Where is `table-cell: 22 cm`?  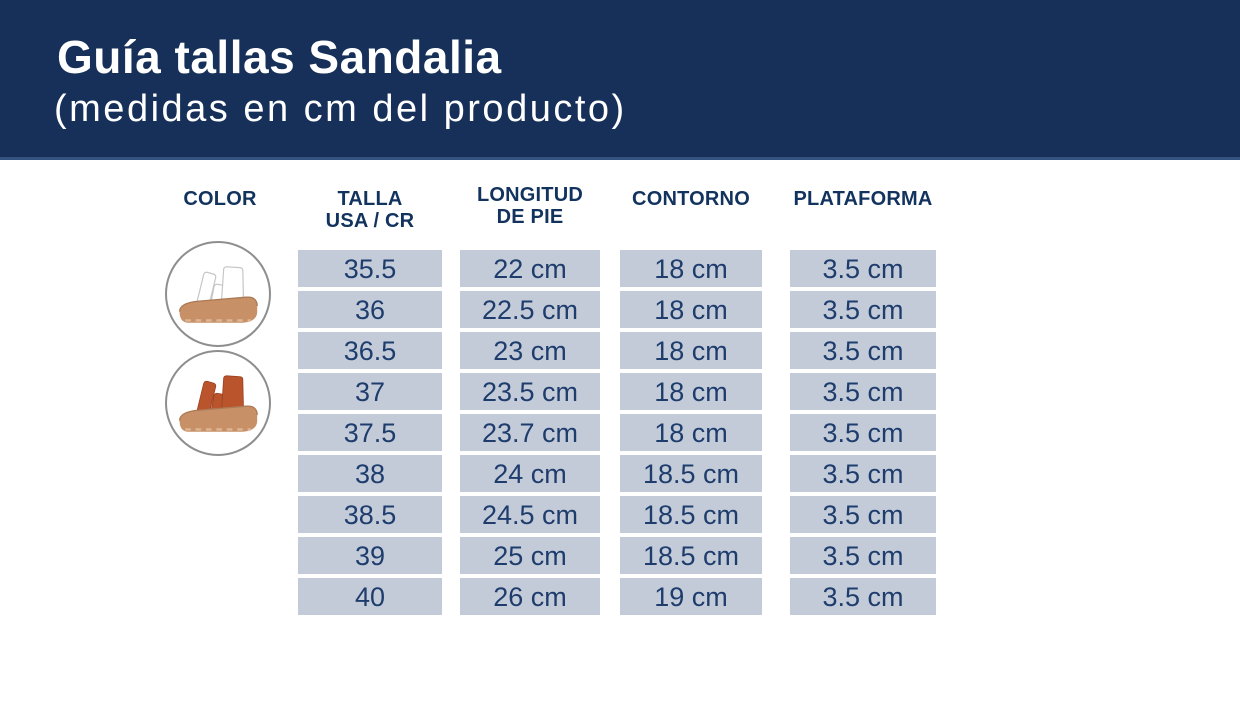 table-cell: 22 cm is located at coordinates (530, 268).